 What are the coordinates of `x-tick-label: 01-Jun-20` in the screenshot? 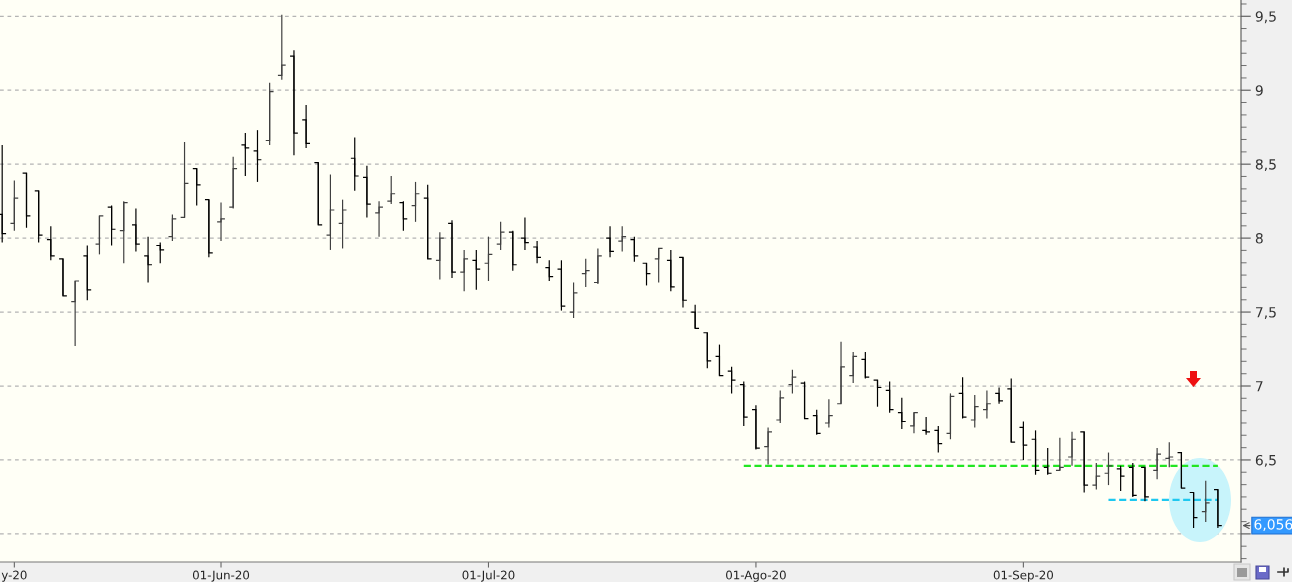 It's located at (221, 576).